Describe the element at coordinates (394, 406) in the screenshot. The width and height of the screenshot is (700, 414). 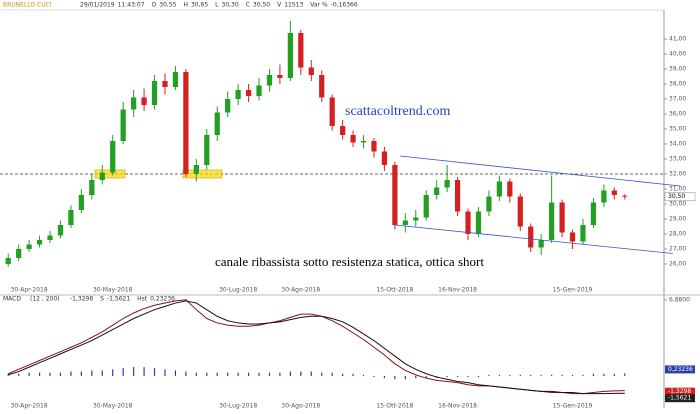
I see `x-tick-label: 15-Ott-2018` at that location.